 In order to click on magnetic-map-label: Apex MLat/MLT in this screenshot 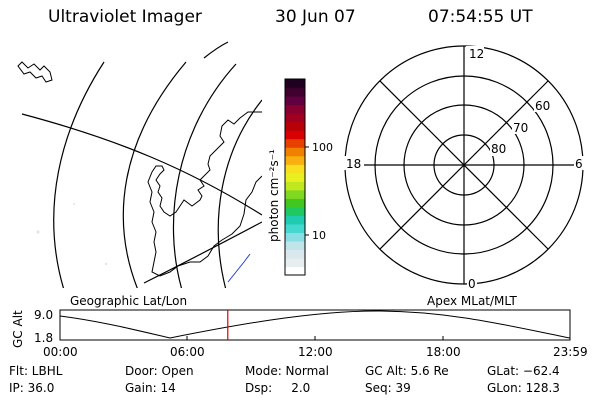, I will do `click(472, 301)`.